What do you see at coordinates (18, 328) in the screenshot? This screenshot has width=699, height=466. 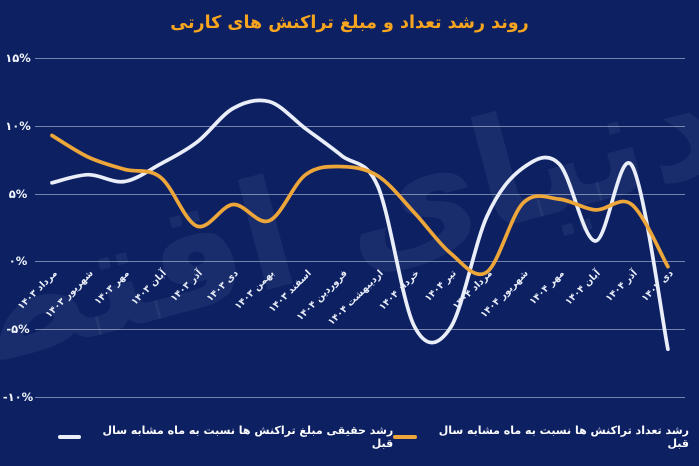 I see `y-axis-label: -۵%` at bounding box center [18, 328].